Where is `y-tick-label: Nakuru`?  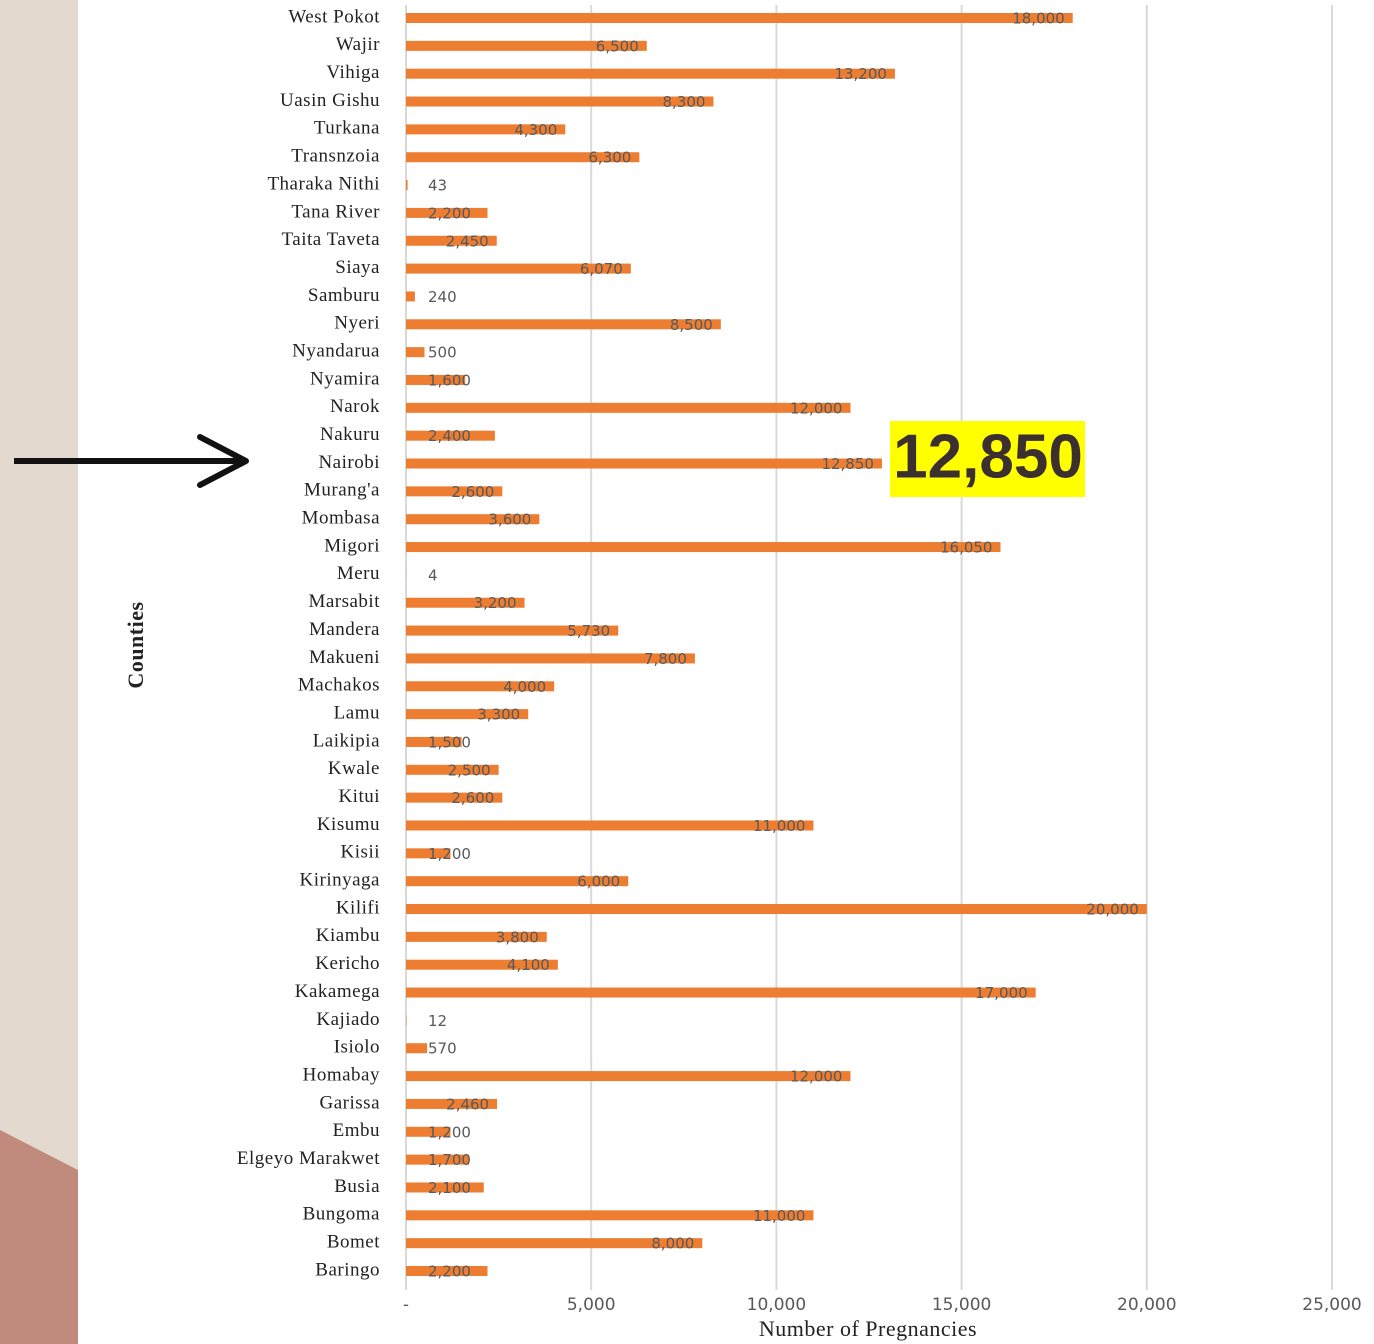
y-tick-label: Nakuru is located at coordinates (350, 434).